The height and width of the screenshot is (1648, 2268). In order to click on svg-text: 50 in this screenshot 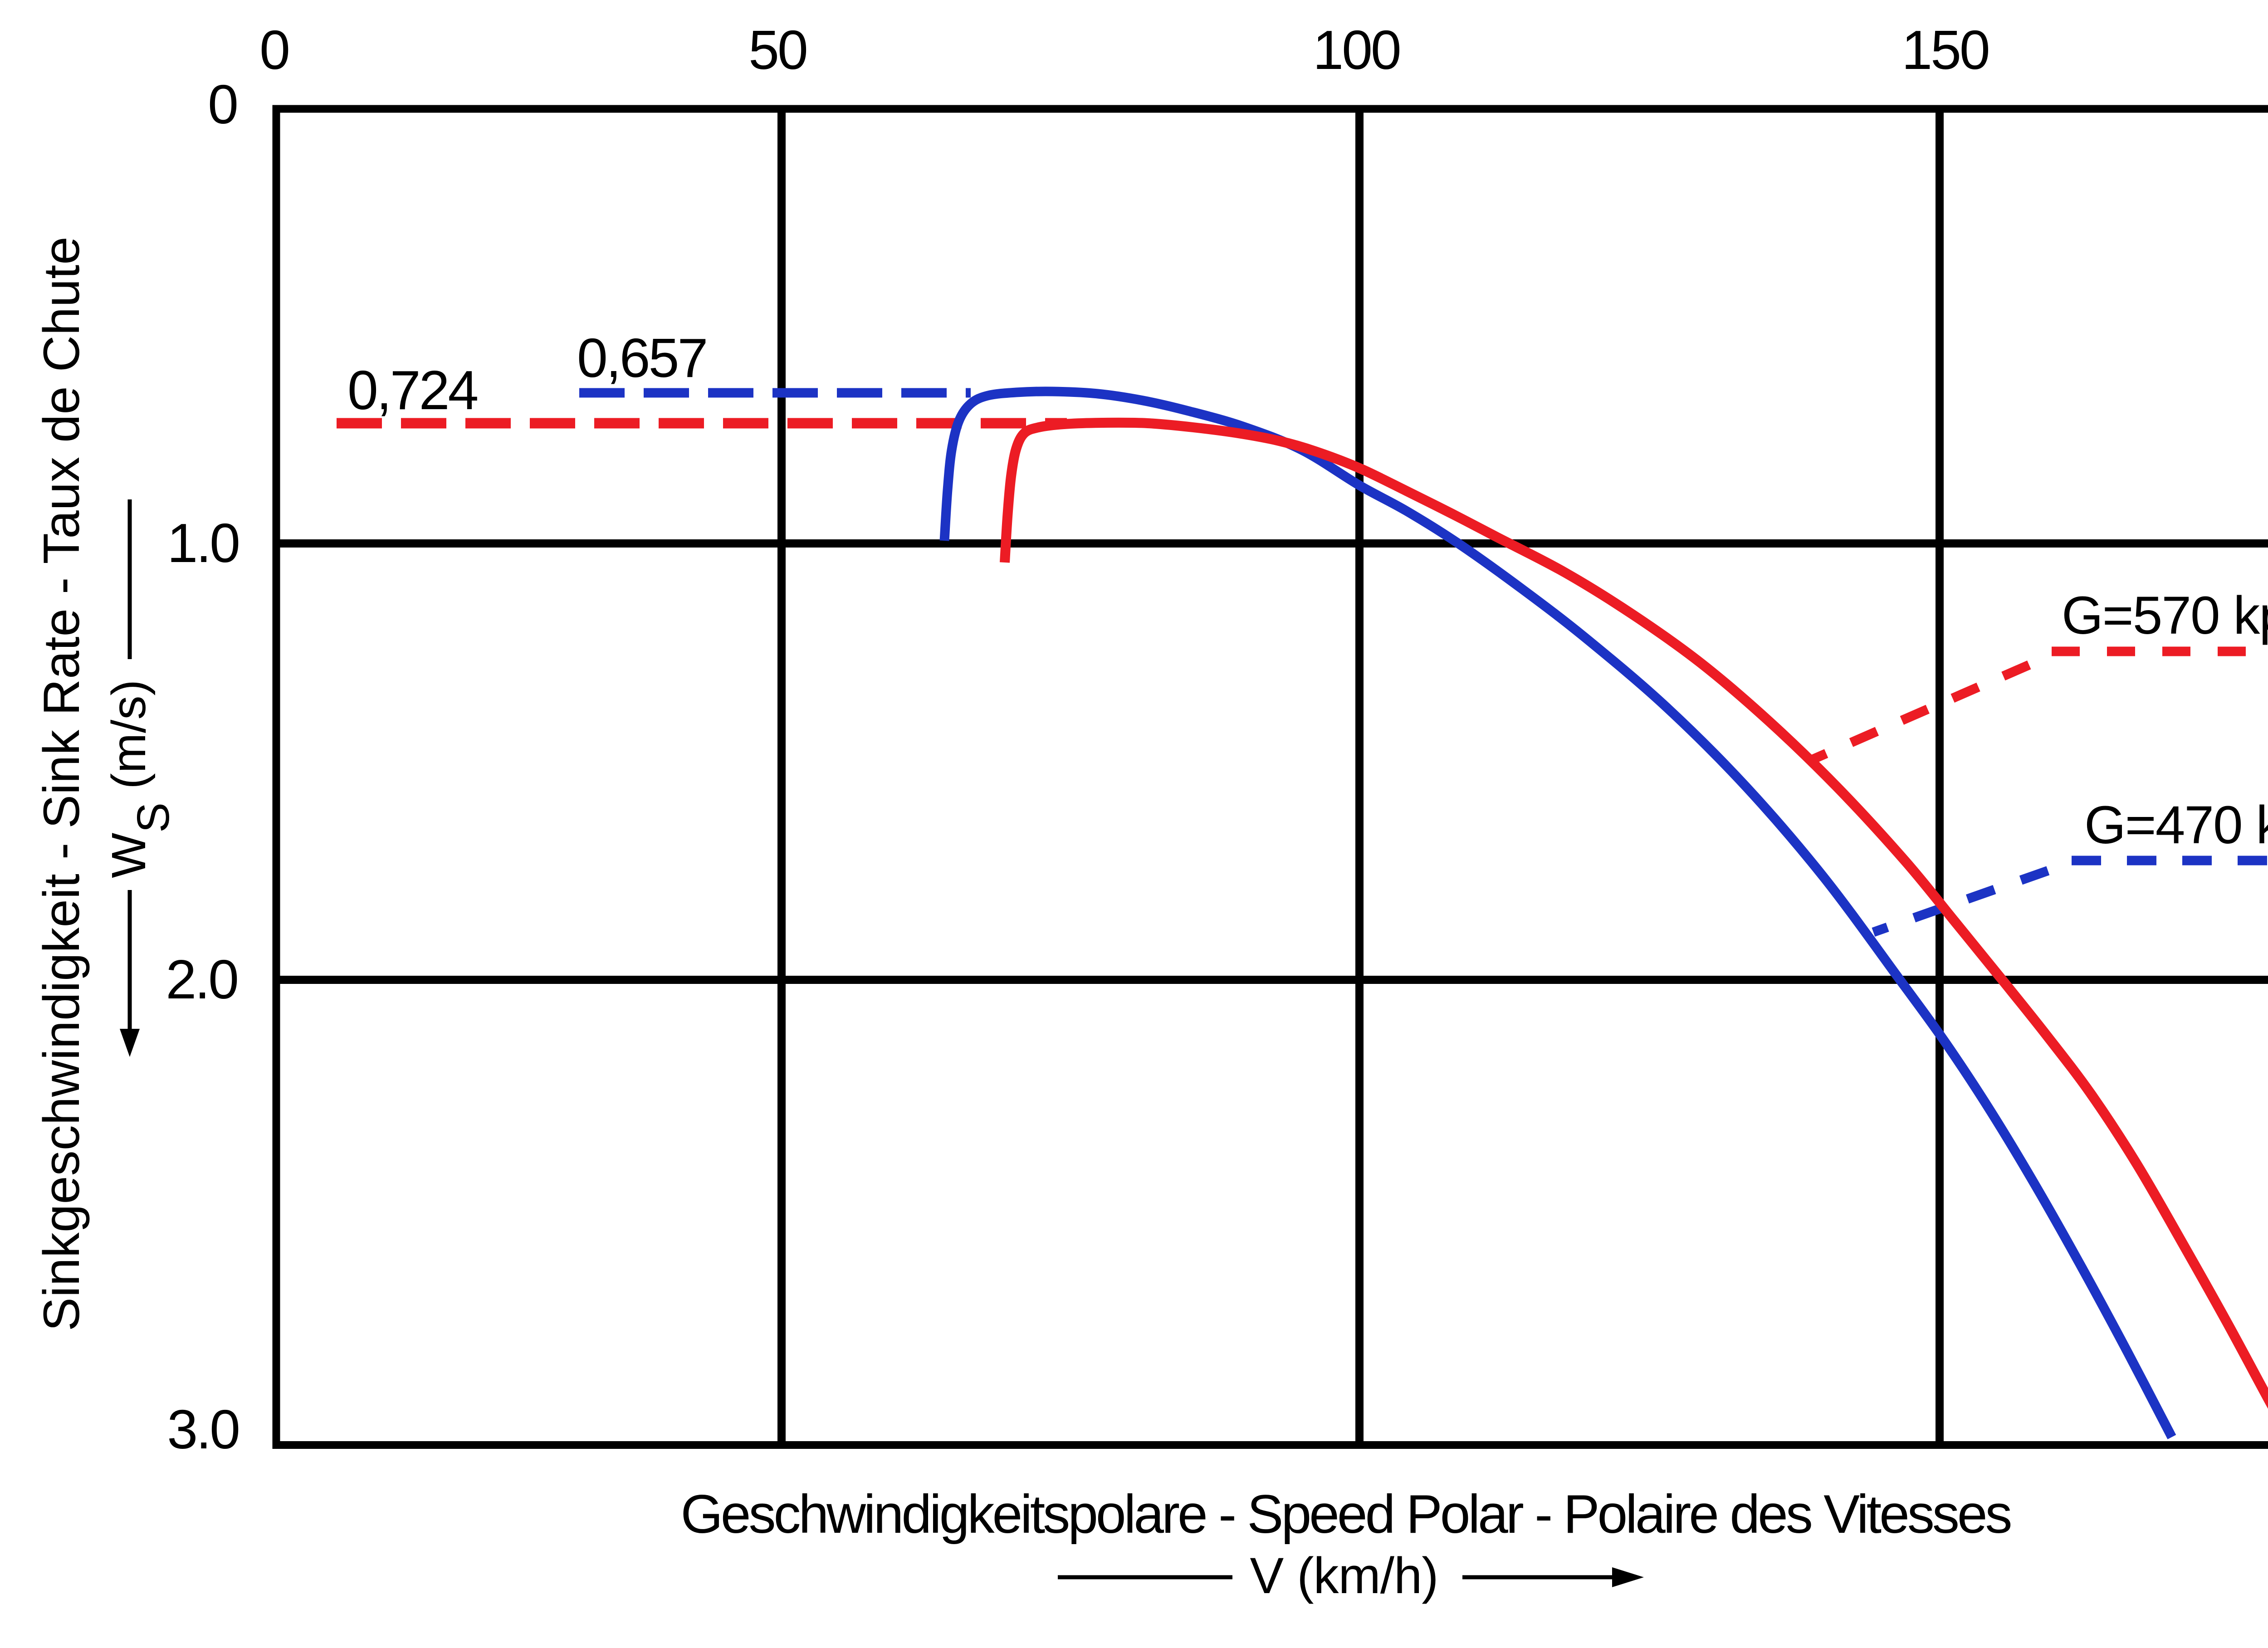, I will do `click(778, 50)`.